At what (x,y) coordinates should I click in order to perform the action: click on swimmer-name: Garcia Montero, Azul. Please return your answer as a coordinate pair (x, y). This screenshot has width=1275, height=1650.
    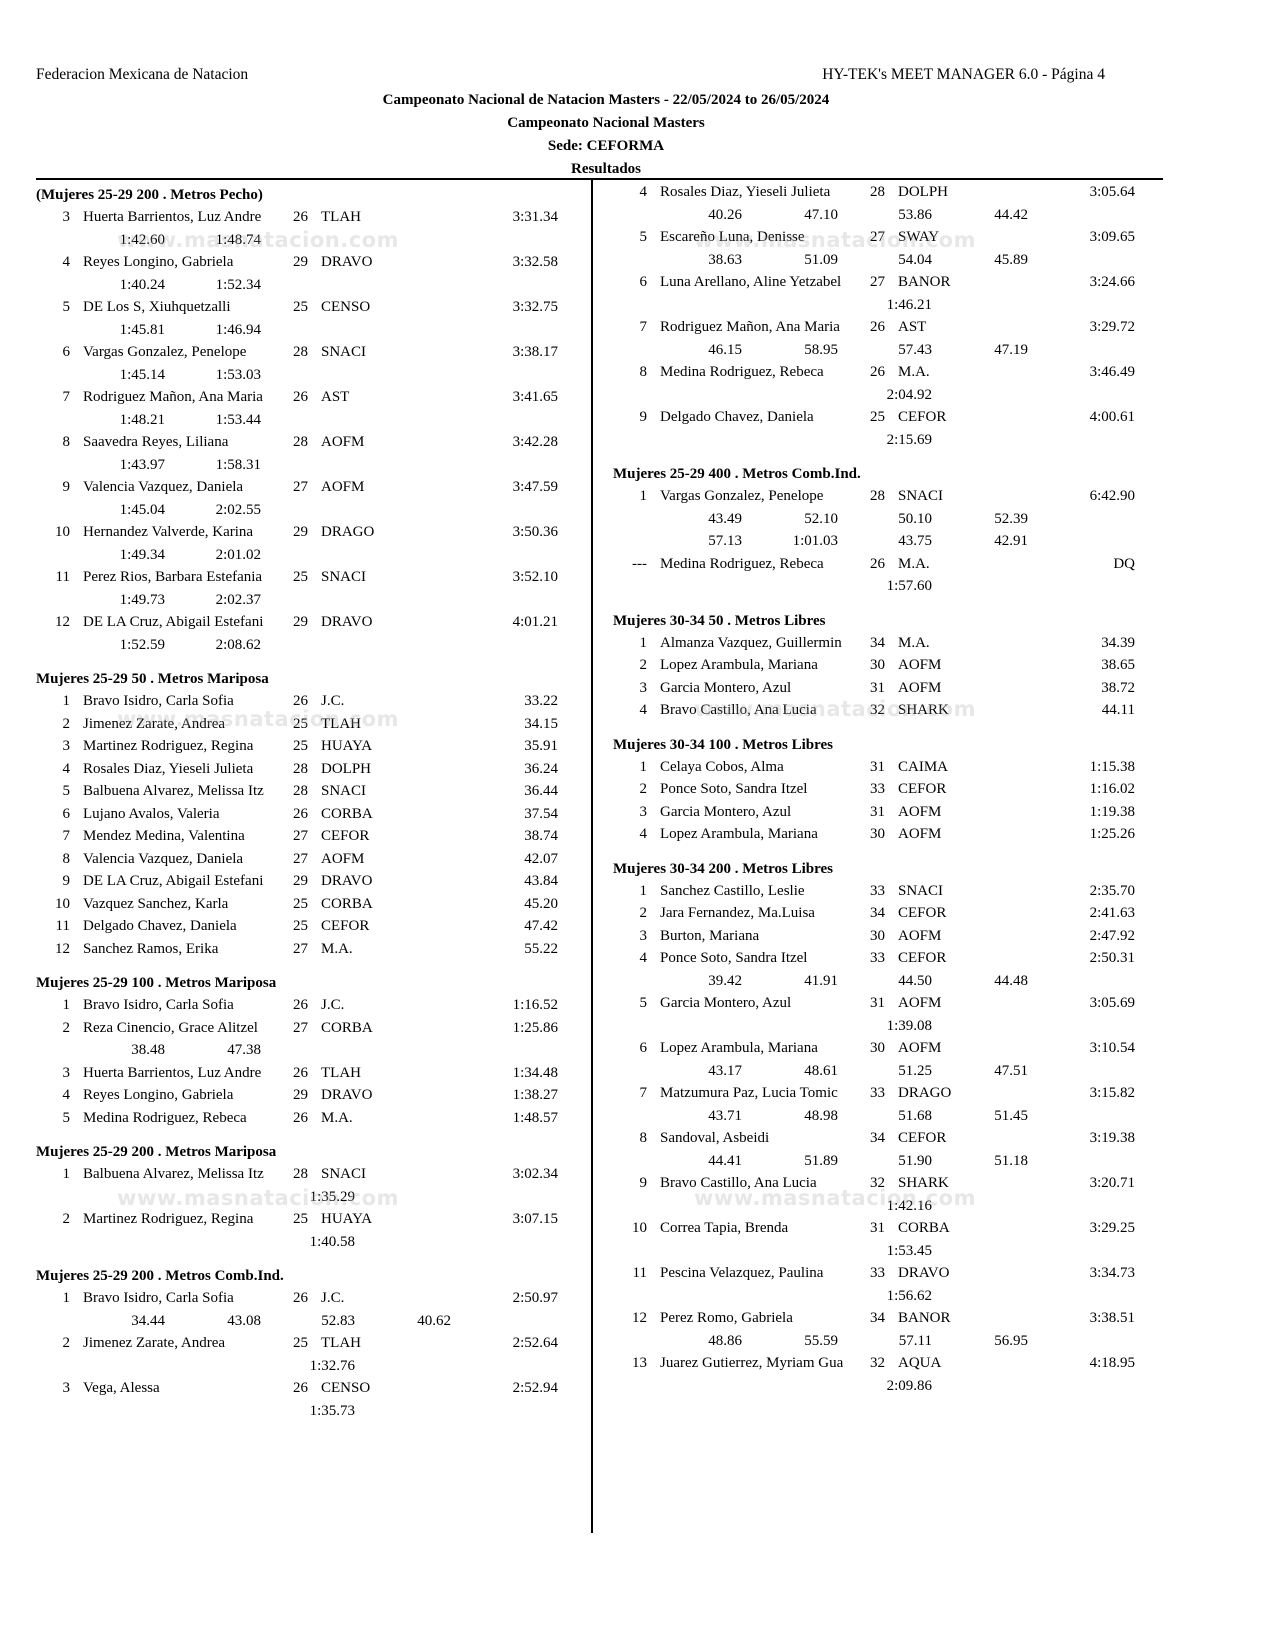
    Looking at the image, I should click on (726, 1003).